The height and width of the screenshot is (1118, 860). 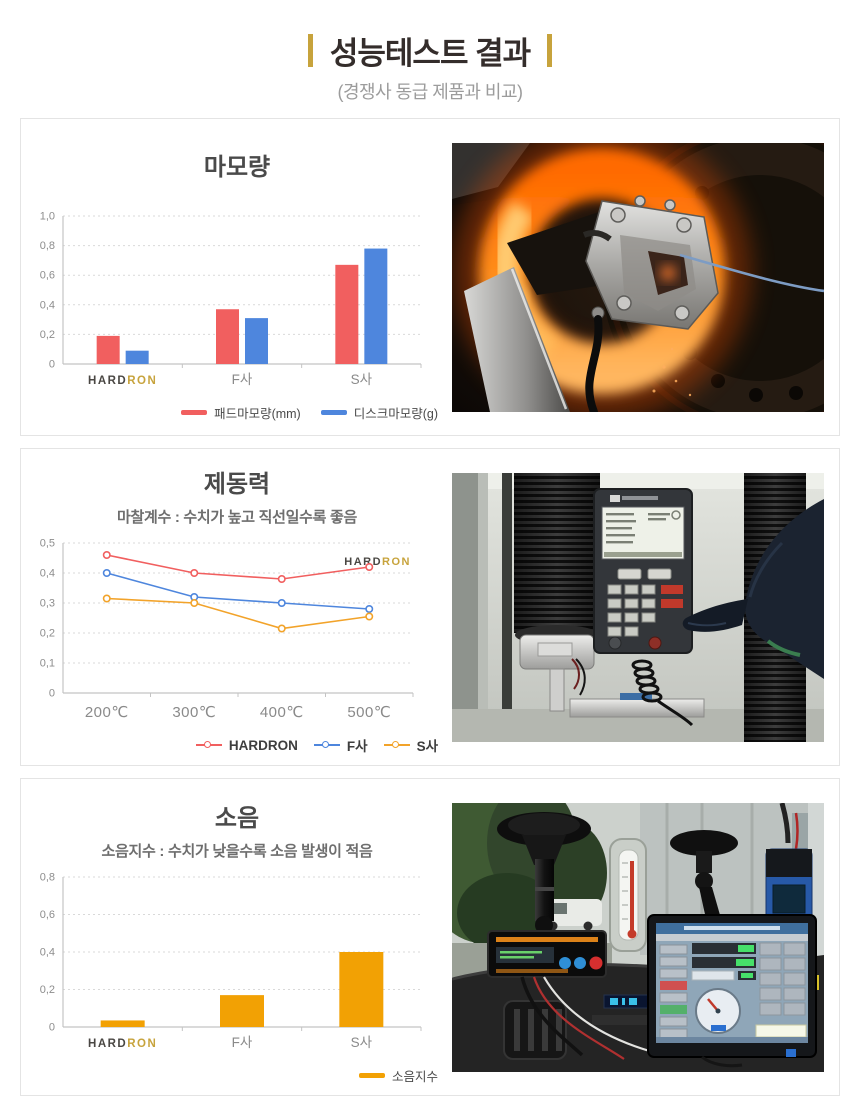 What do you see at coordinates (47, 664) in the screenshot?
I see `svg-text: 0,1` at bounding box center [47, 664].